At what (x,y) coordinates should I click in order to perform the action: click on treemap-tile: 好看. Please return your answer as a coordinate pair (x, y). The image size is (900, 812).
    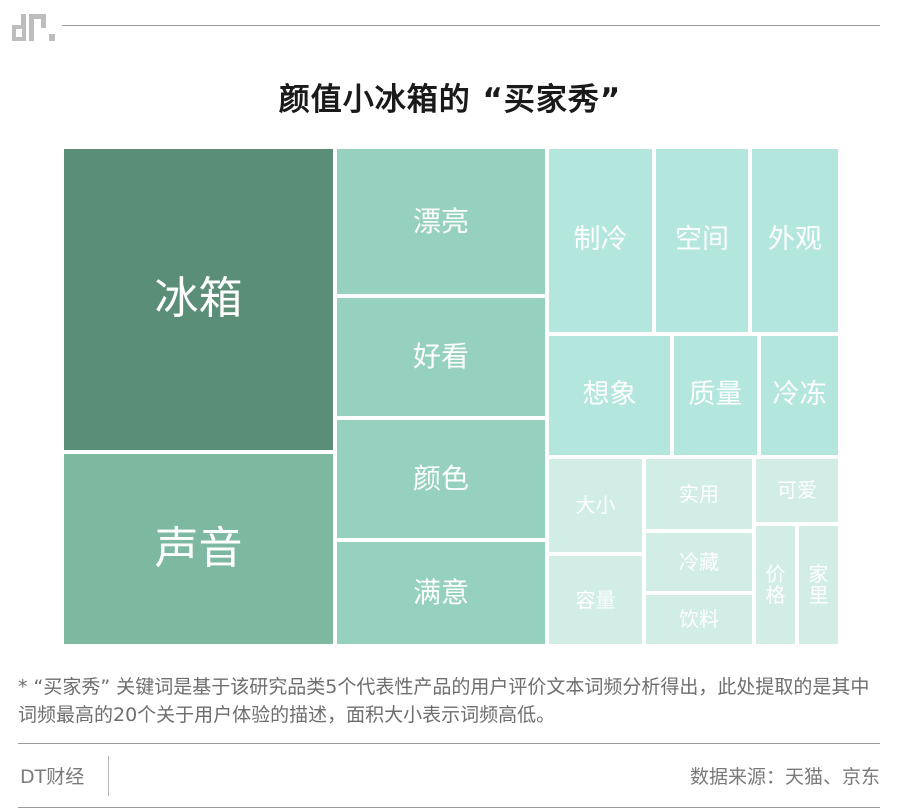
    Looking at the image, I should click on (441, 357).